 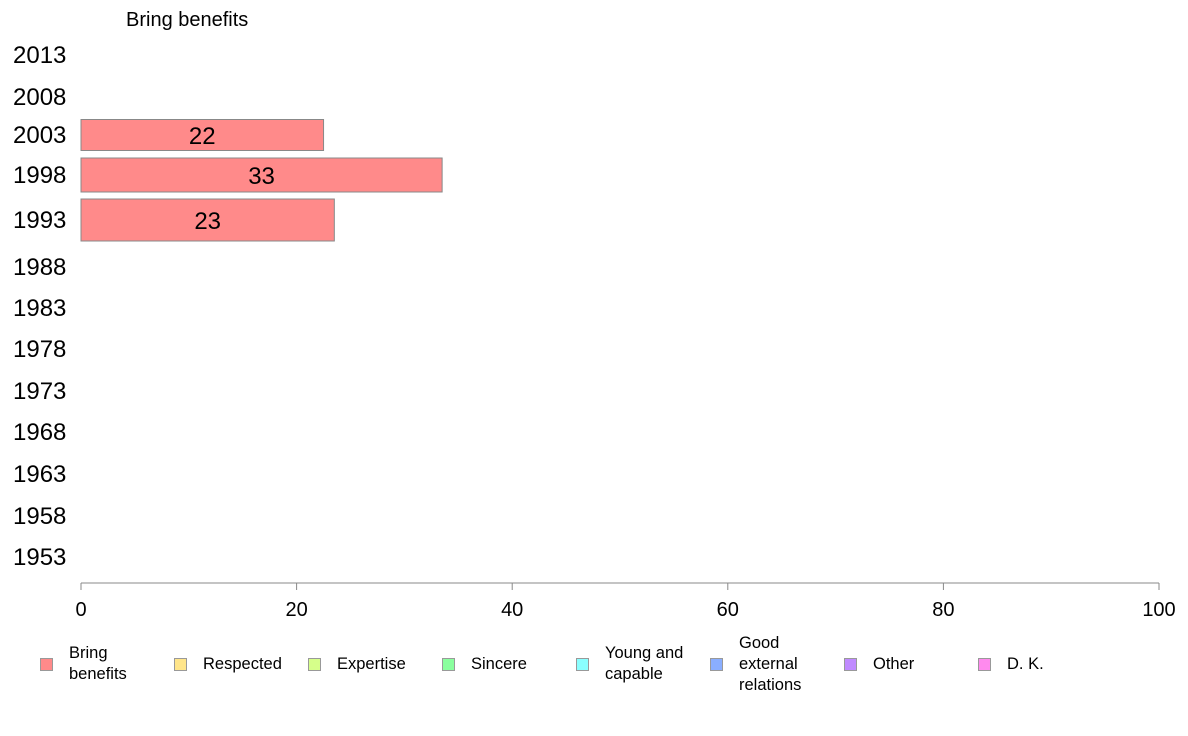 What do you see at coordinates (39, 432) in the screenshot?
I see `y-tick-label: 1968` at bounding box center [39, 432].